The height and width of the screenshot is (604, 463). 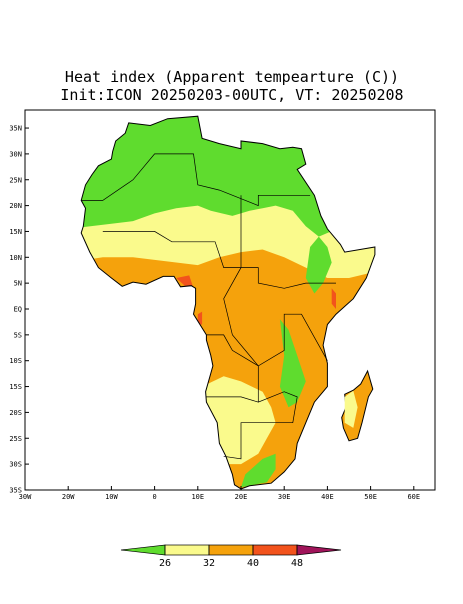 I want to click on lon-tick-label: 50E, so click(x=370, y=497).